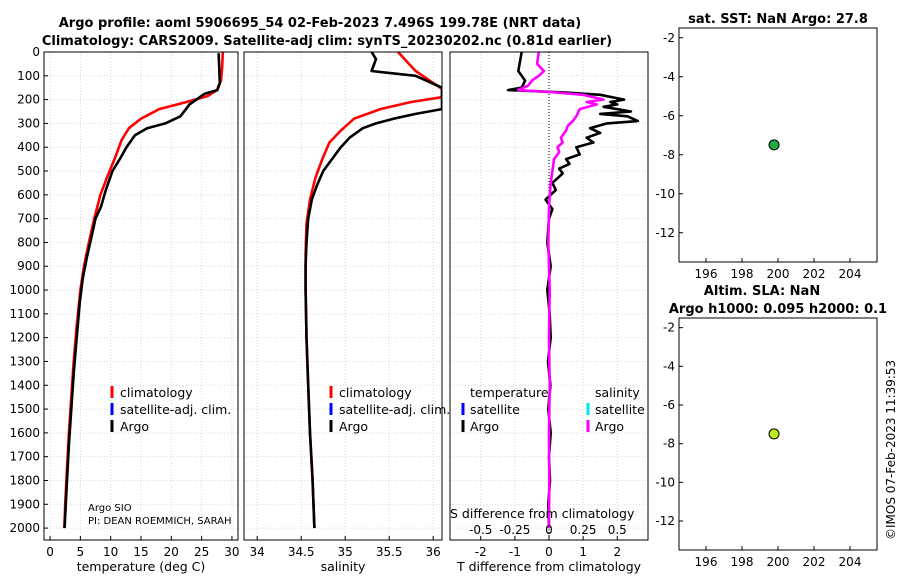 The height and width of the screenshot is (580, 900). I want to click on x-top-tick-label: -0.5, so click(480, 530).